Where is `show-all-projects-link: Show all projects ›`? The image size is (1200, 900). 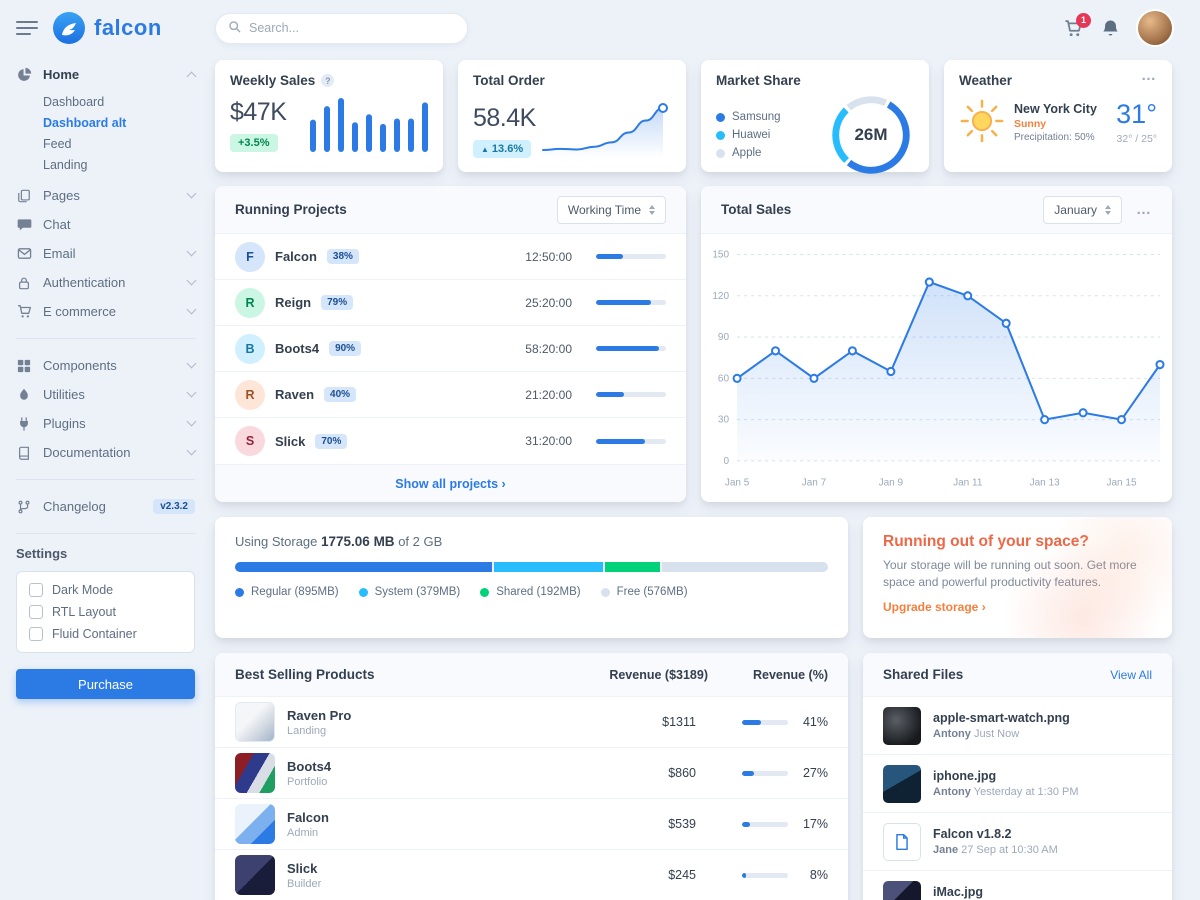 show-all-projects-link: Show all projects › is located at coordinates (450, 483).